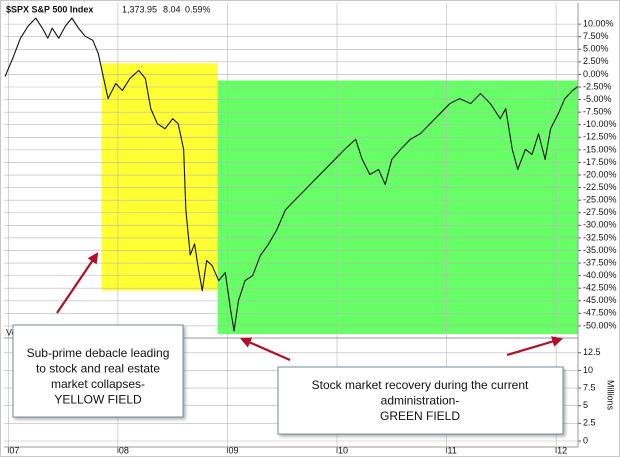 The width and height of the screenshot is (620, 457). What do you see at coordinates (233, 450) in the screenshot?
I see `x-tick-label: 09` at bounding box center [233, 450].